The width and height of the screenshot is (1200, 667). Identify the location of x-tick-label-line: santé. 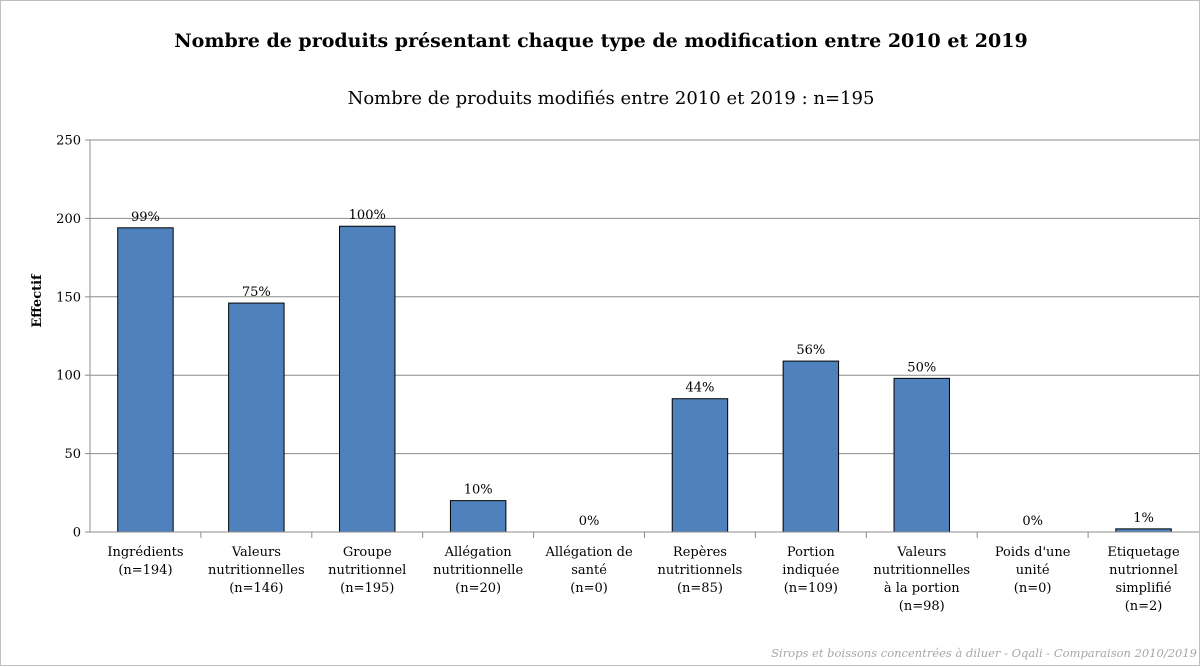
(589, 570).